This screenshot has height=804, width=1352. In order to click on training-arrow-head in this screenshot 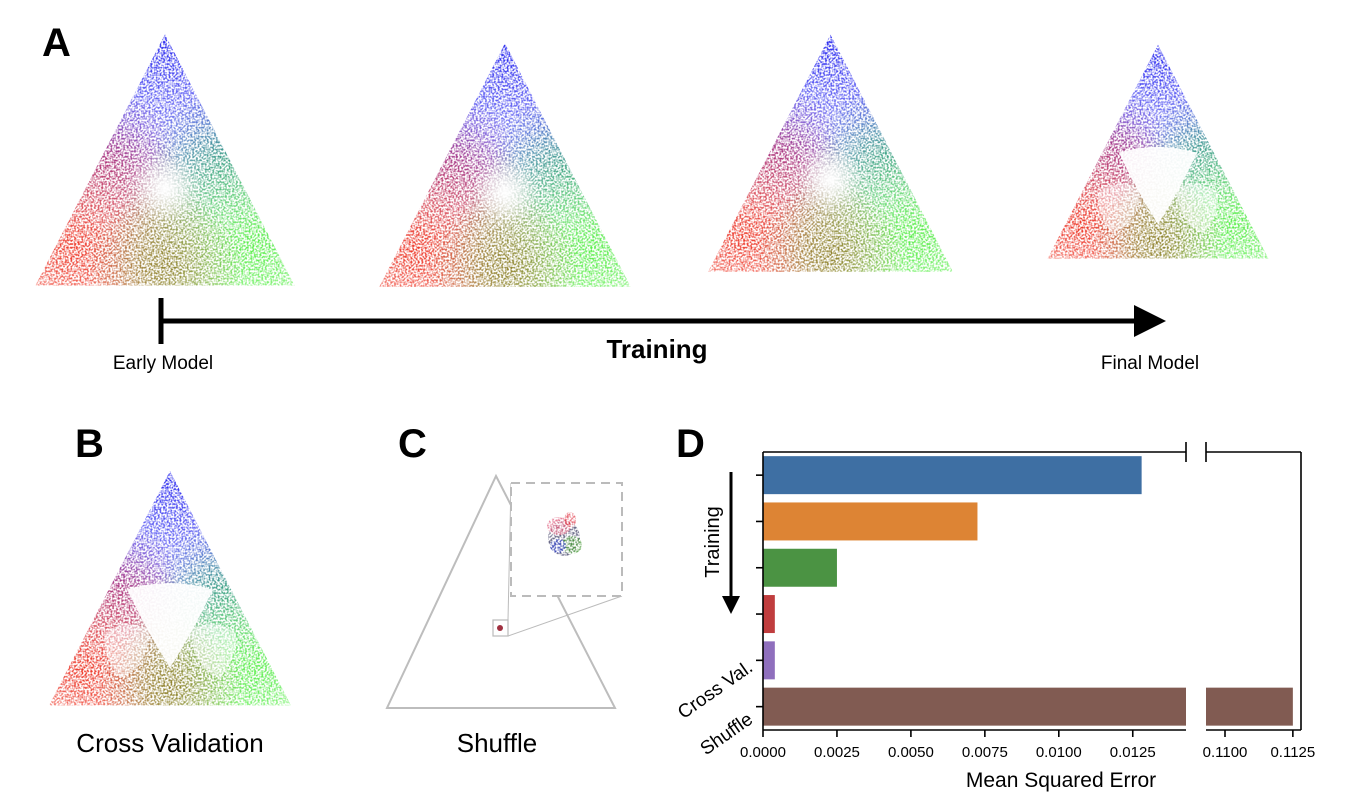, I will do `click(1150, 321)`.